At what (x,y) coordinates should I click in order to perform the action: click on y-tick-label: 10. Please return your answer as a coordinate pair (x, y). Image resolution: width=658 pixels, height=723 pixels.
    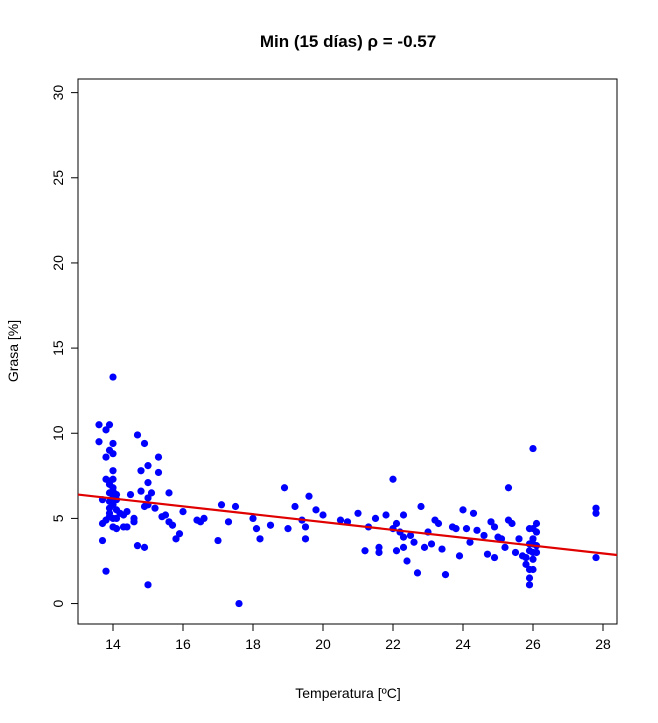
    Looking at the image, I should click on (58, 433).